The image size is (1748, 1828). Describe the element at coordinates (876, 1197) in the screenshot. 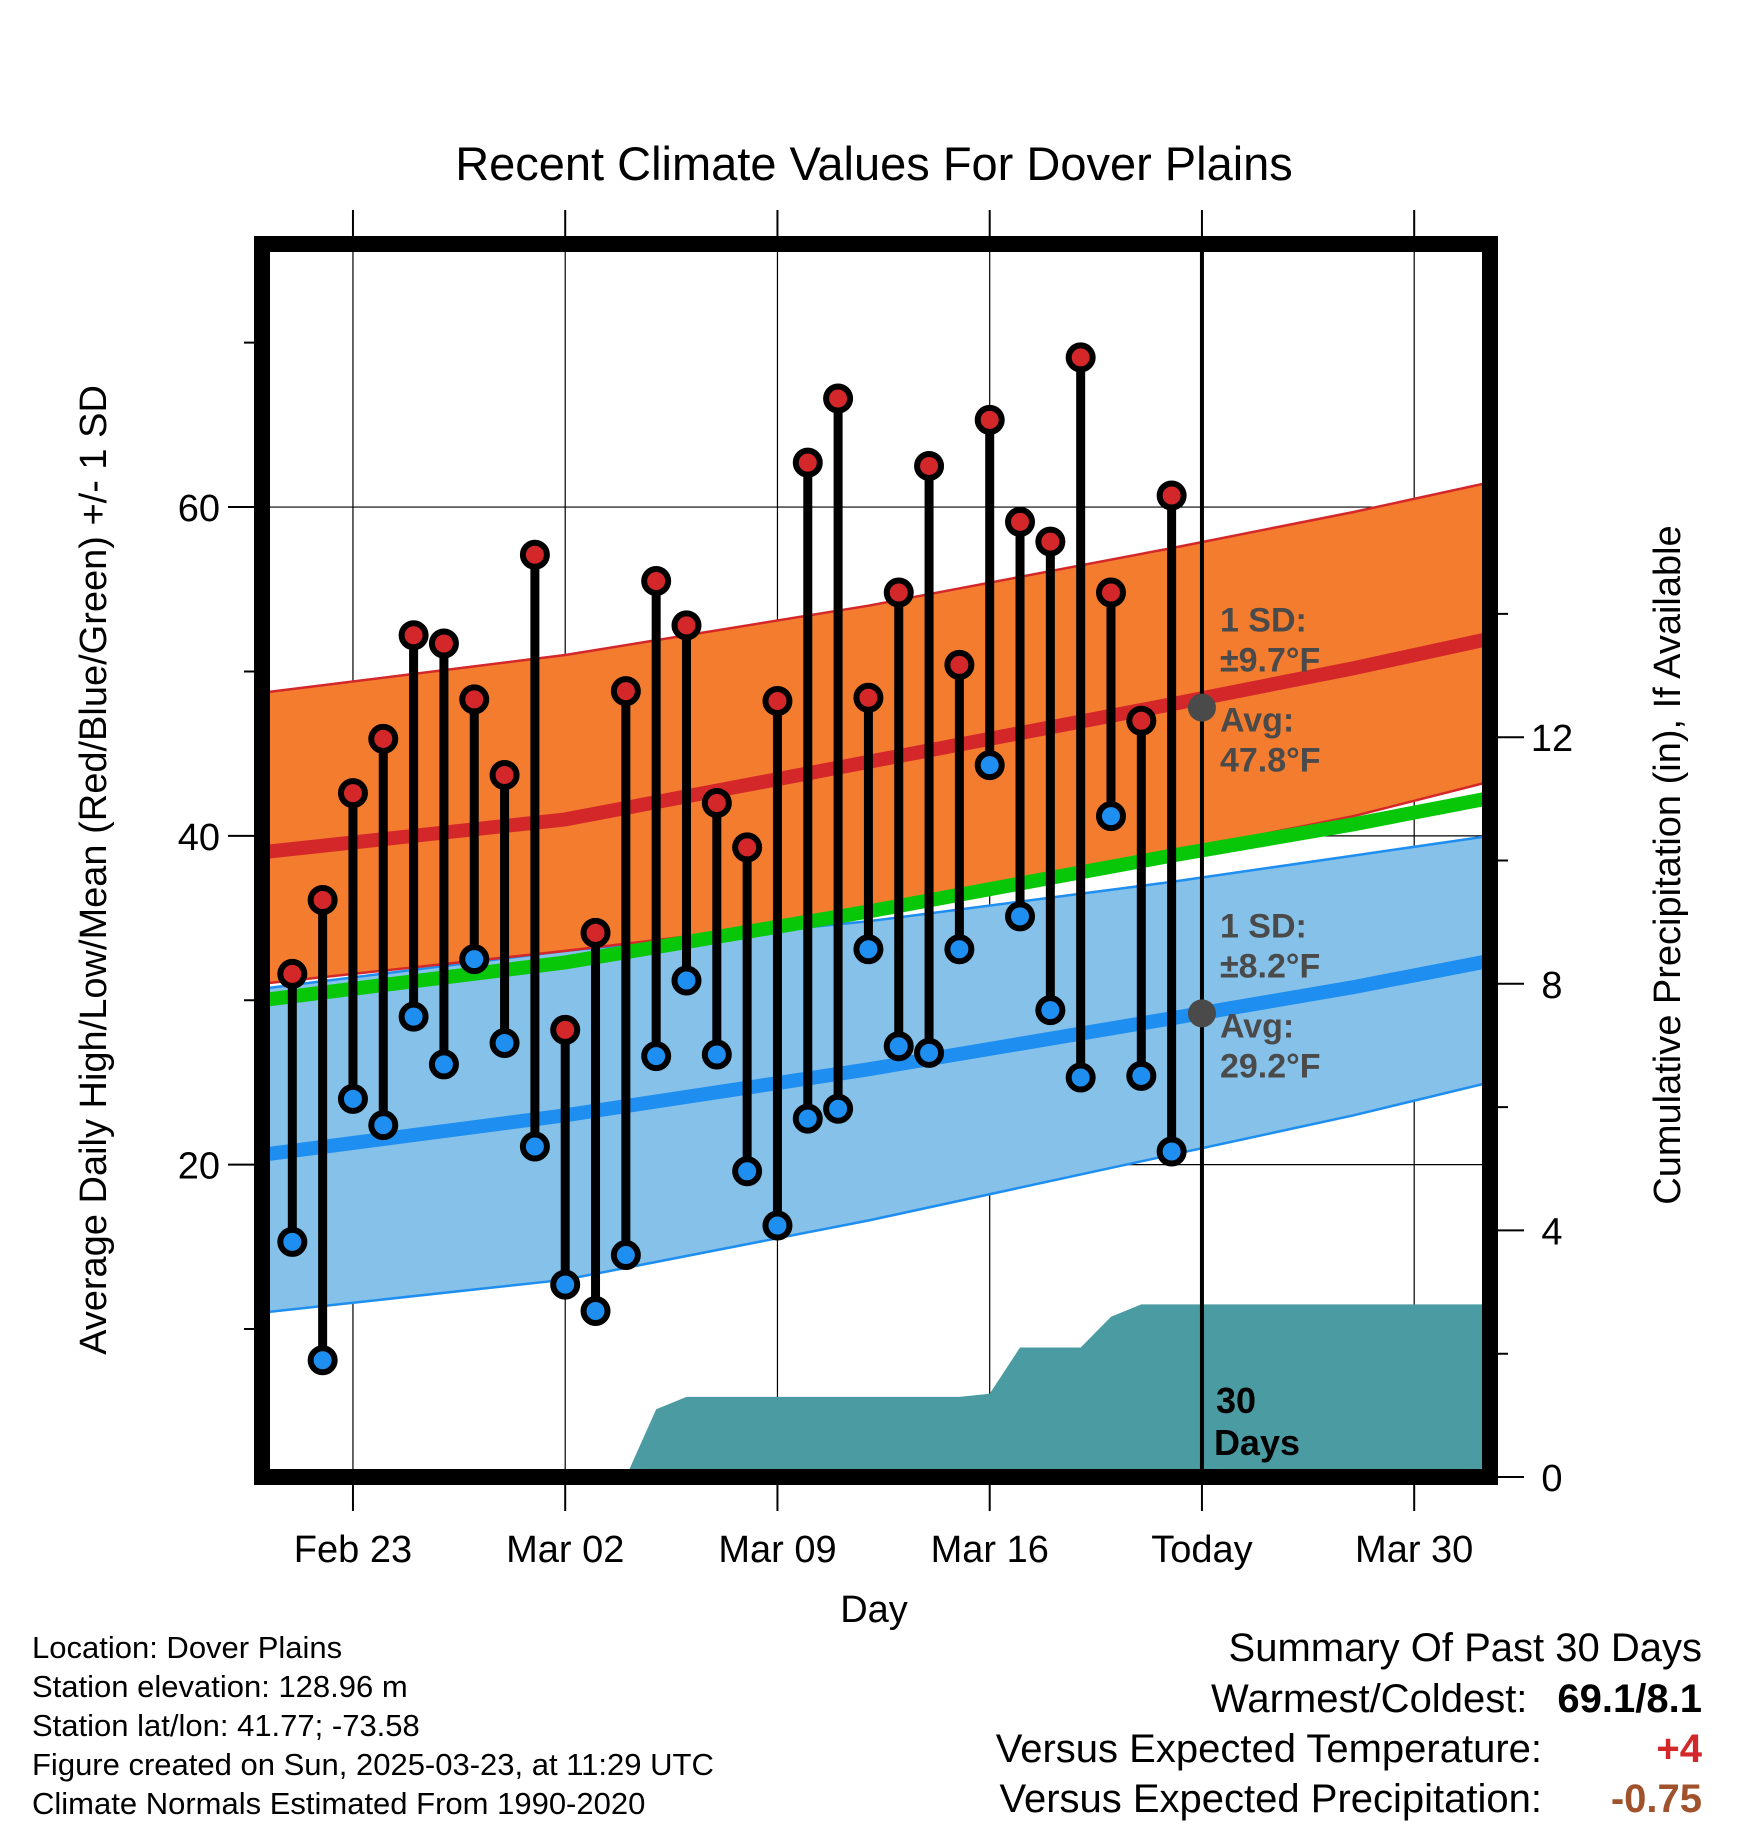

I see `low-band-lower-edge` at that location.